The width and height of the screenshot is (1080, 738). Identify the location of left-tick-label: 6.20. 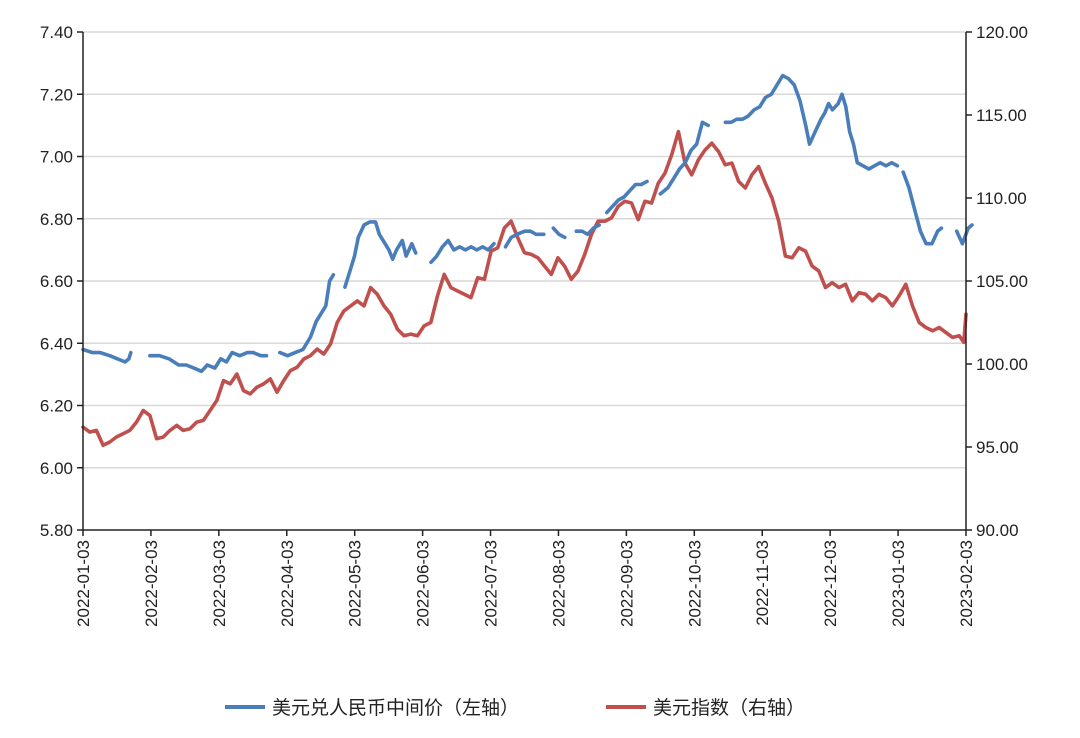
(56, 406).